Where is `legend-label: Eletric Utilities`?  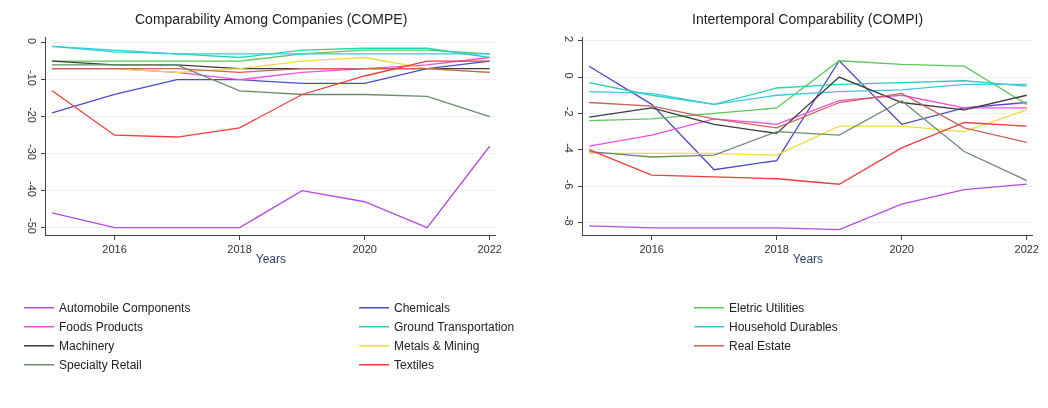 legend-label: Eletric Utilities is located at coordinates (767, 308).